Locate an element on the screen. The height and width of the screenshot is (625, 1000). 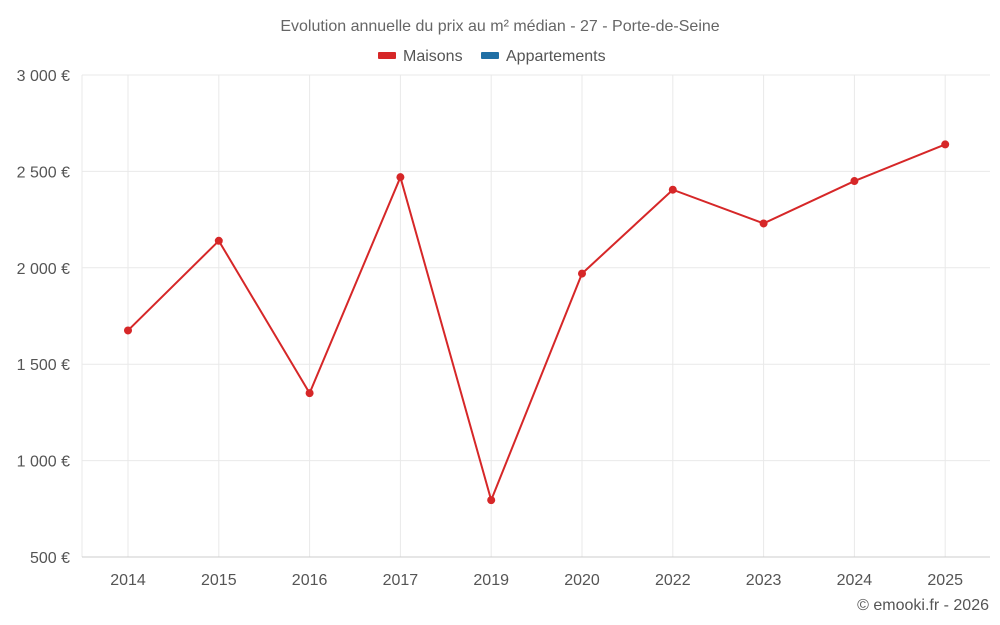
legend-swatch-appartements is located at coordinates (490, 55).